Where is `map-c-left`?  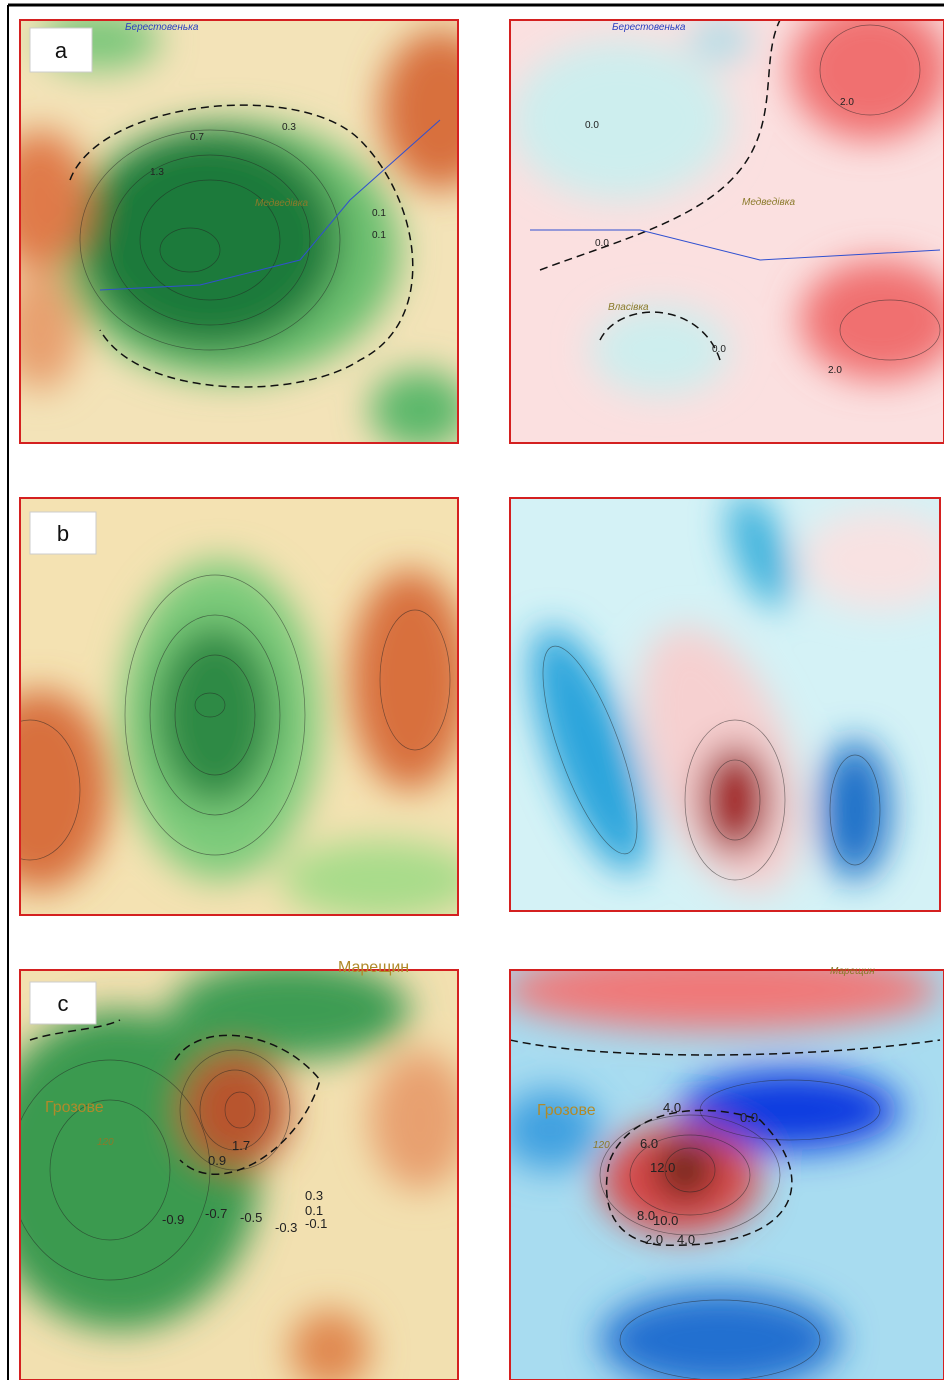 map-c-left is located at coordinates (239, 1175).